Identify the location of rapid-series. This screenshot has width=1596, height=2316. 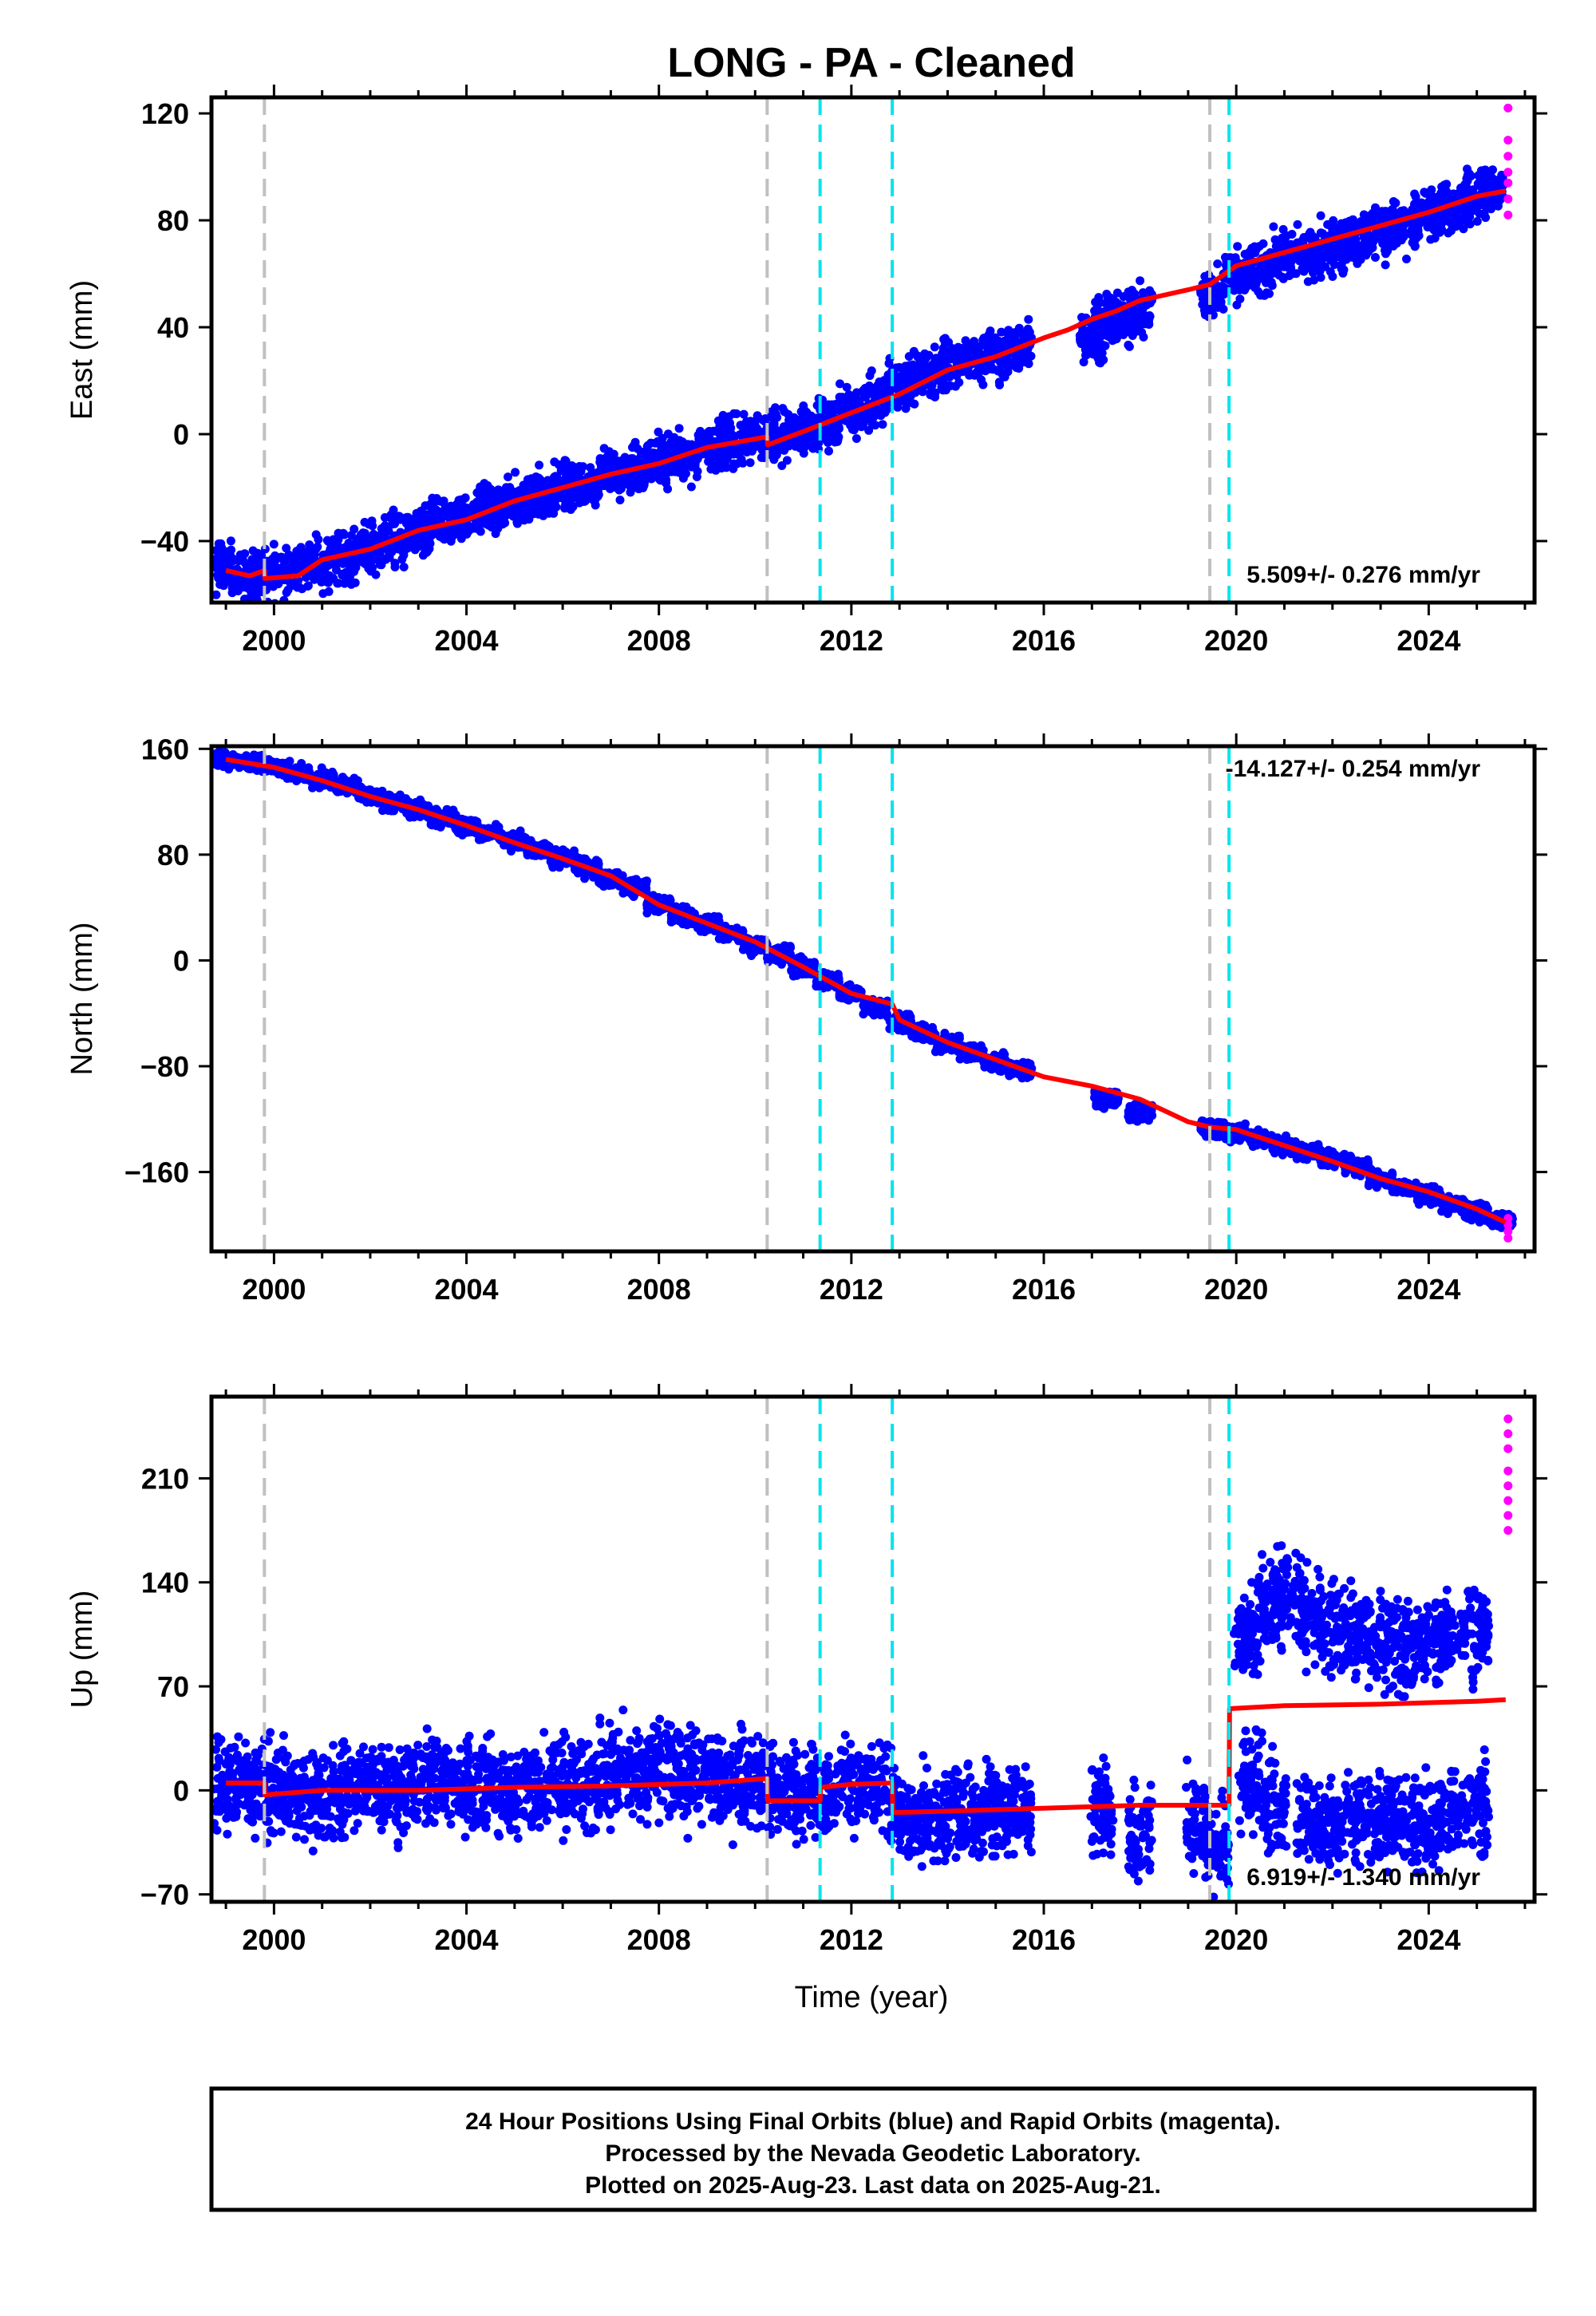
(1508, 161).